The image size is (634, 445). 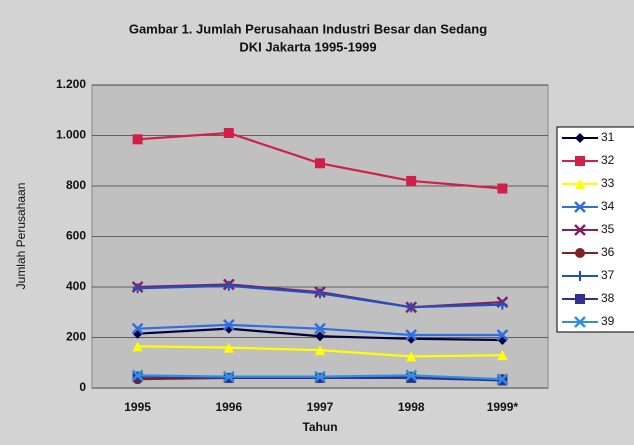 I want to click on legend-label: 36, so click(x=608, y=252).